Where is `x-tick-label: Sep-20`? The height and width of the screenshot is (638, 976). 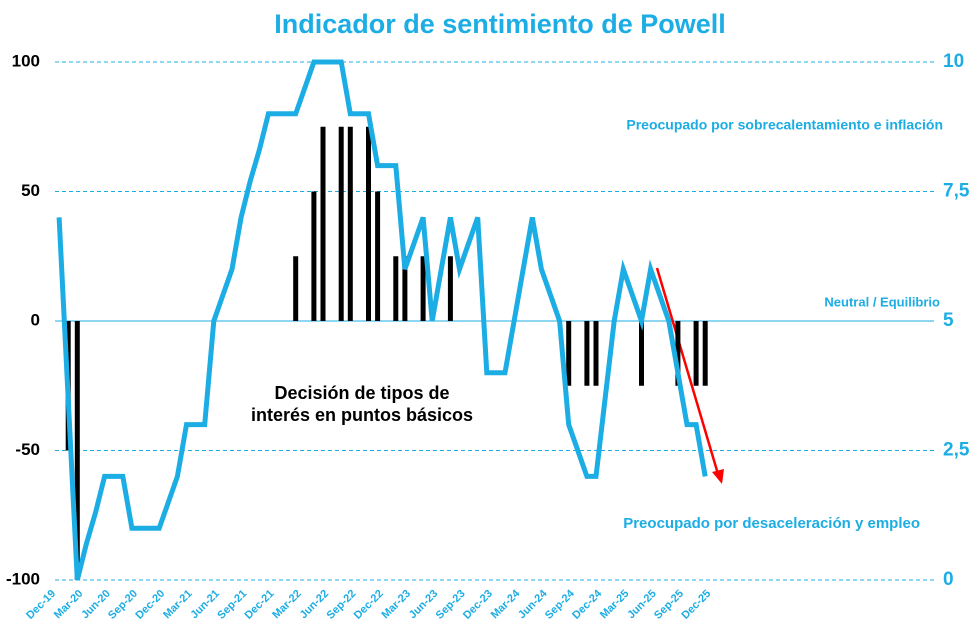
x-tick-label: Sep-20 is located at coordinates (123, 605).